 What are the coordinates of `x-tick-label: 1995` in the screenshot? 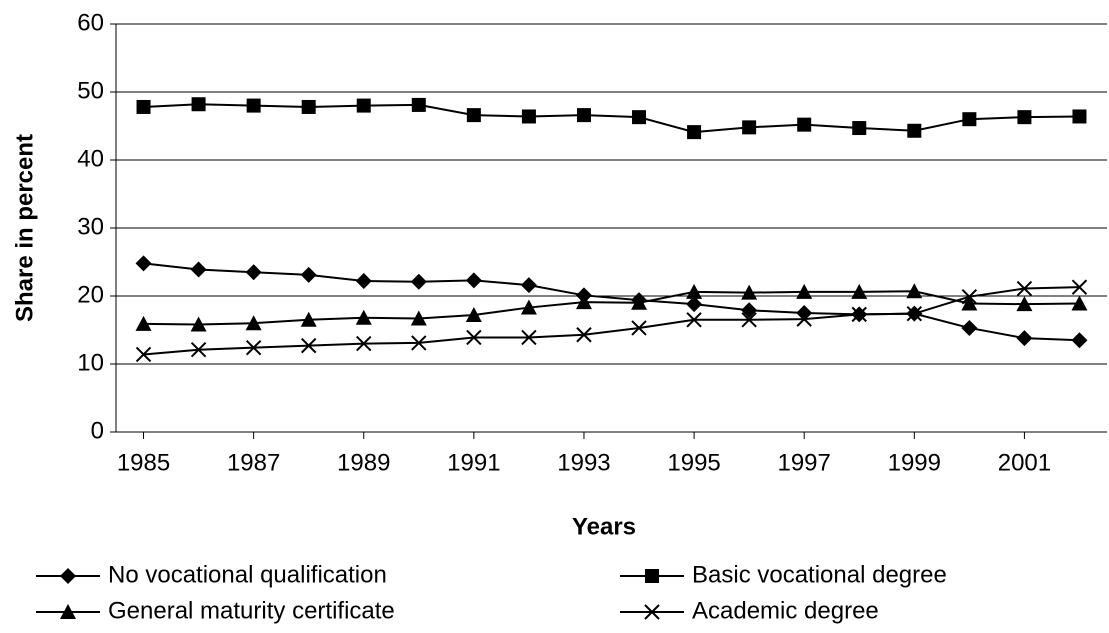 It's located at (693, 462).